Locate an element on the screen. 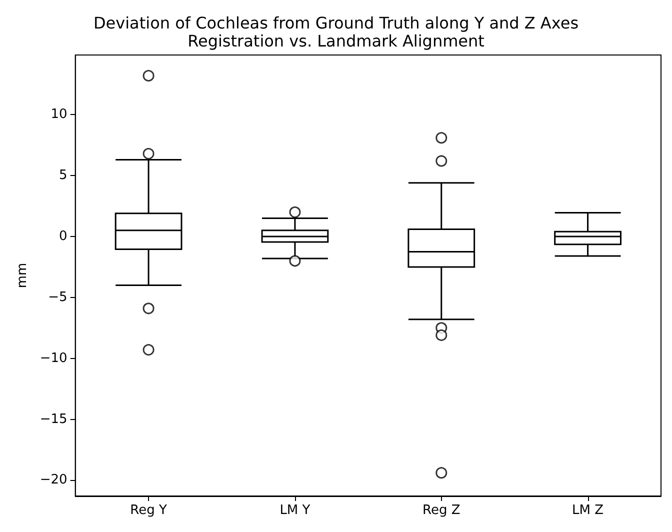  x-tick-label: LM Y is located at coordinates (295, 510).